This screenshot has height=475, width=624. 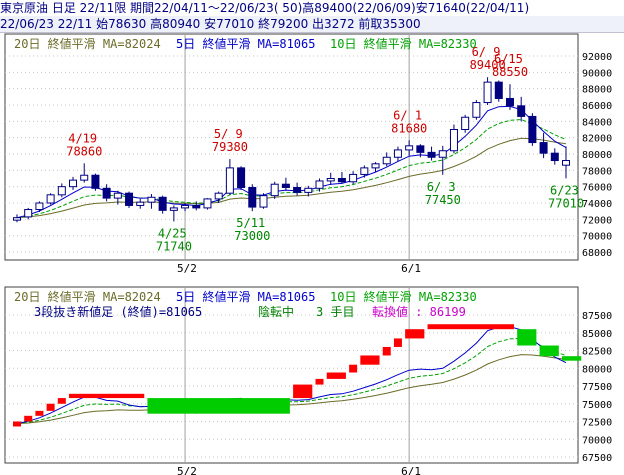 What do you see at coordinates (597, 122) in the screenshot?
I see `candle-ytick-label: 84000` at bounding box center [597, 122].